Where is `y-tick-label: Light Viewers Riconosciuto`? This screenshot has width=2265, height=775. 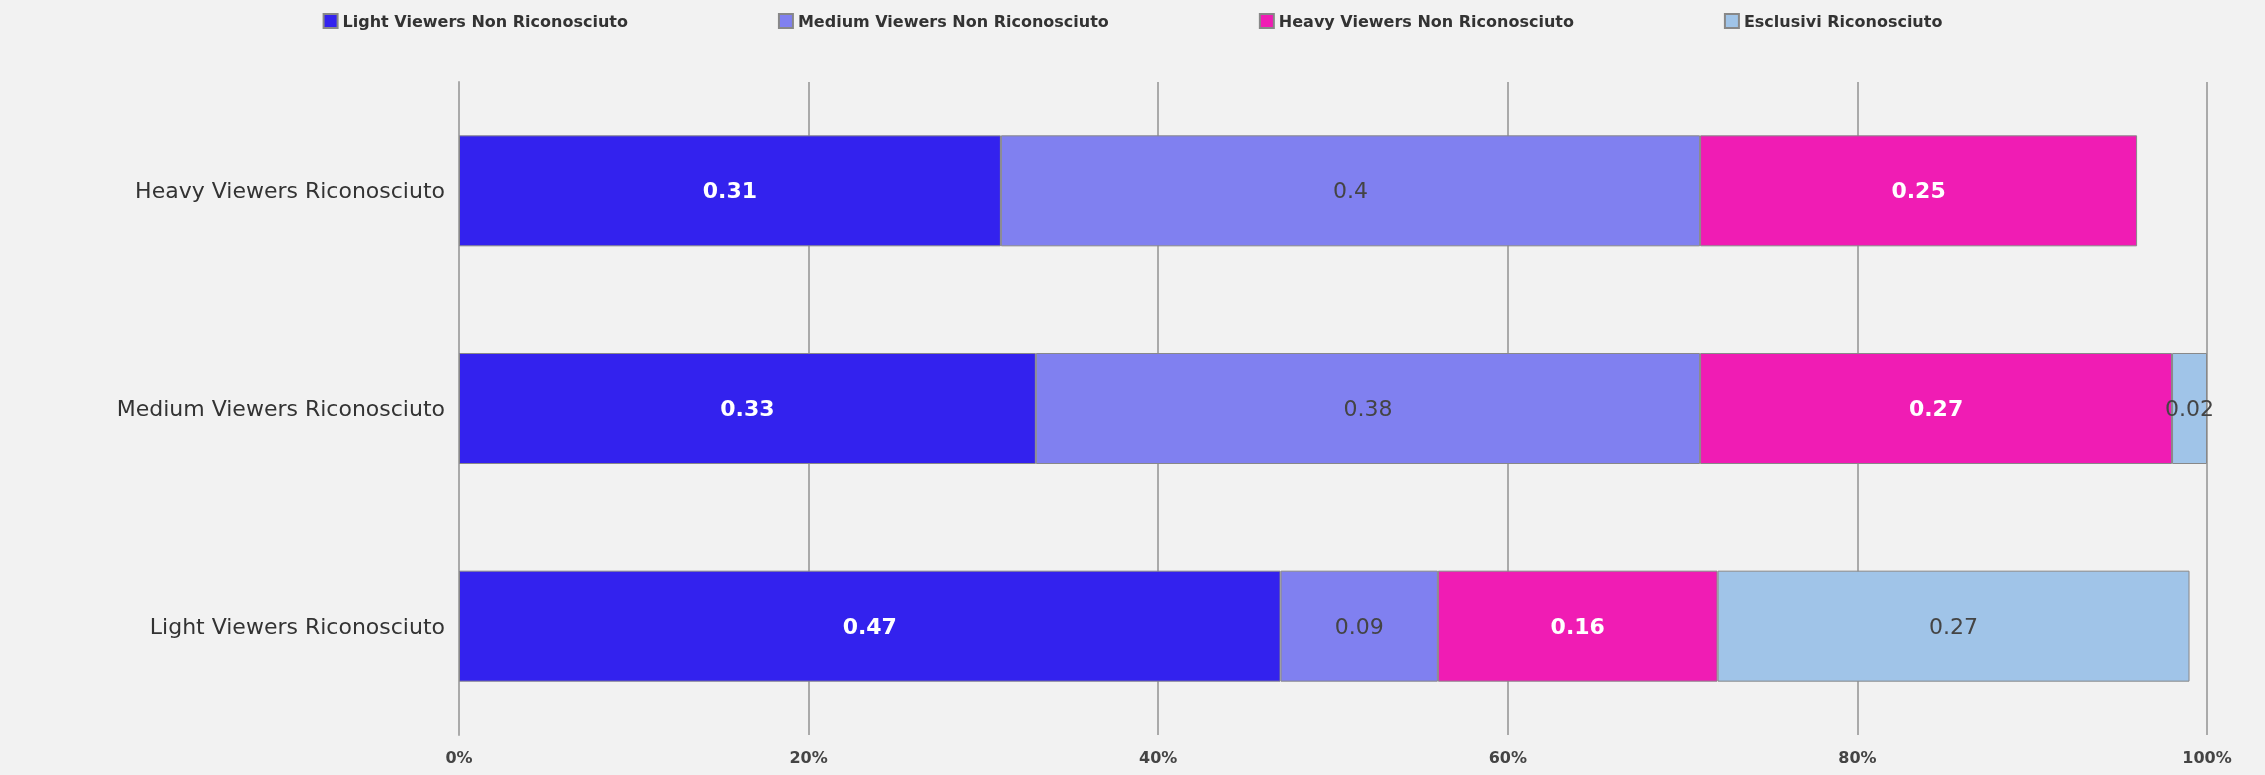 y-tick-label: Light Viewers Riconosciuto is located at coordinates (297, 626).